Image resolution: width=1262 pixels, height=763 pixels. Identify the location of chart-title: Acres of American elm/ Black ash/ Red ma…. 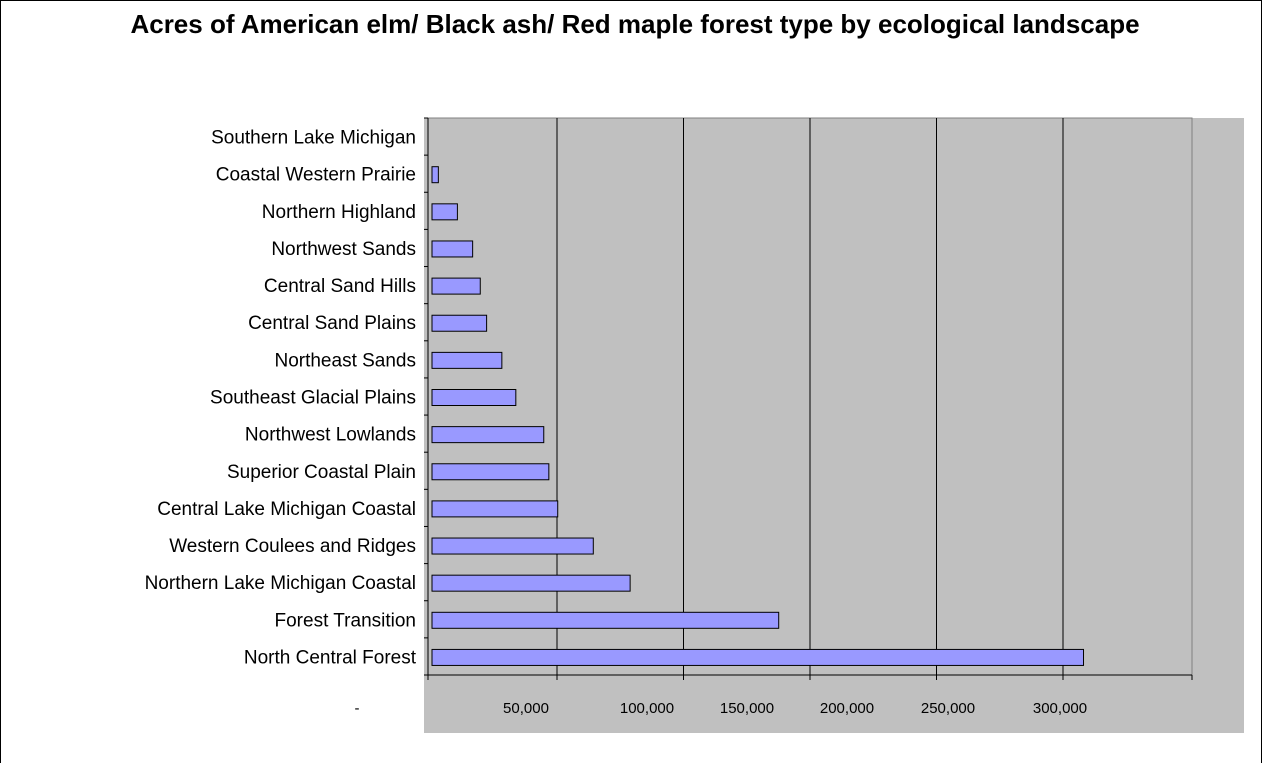
(635, 24).